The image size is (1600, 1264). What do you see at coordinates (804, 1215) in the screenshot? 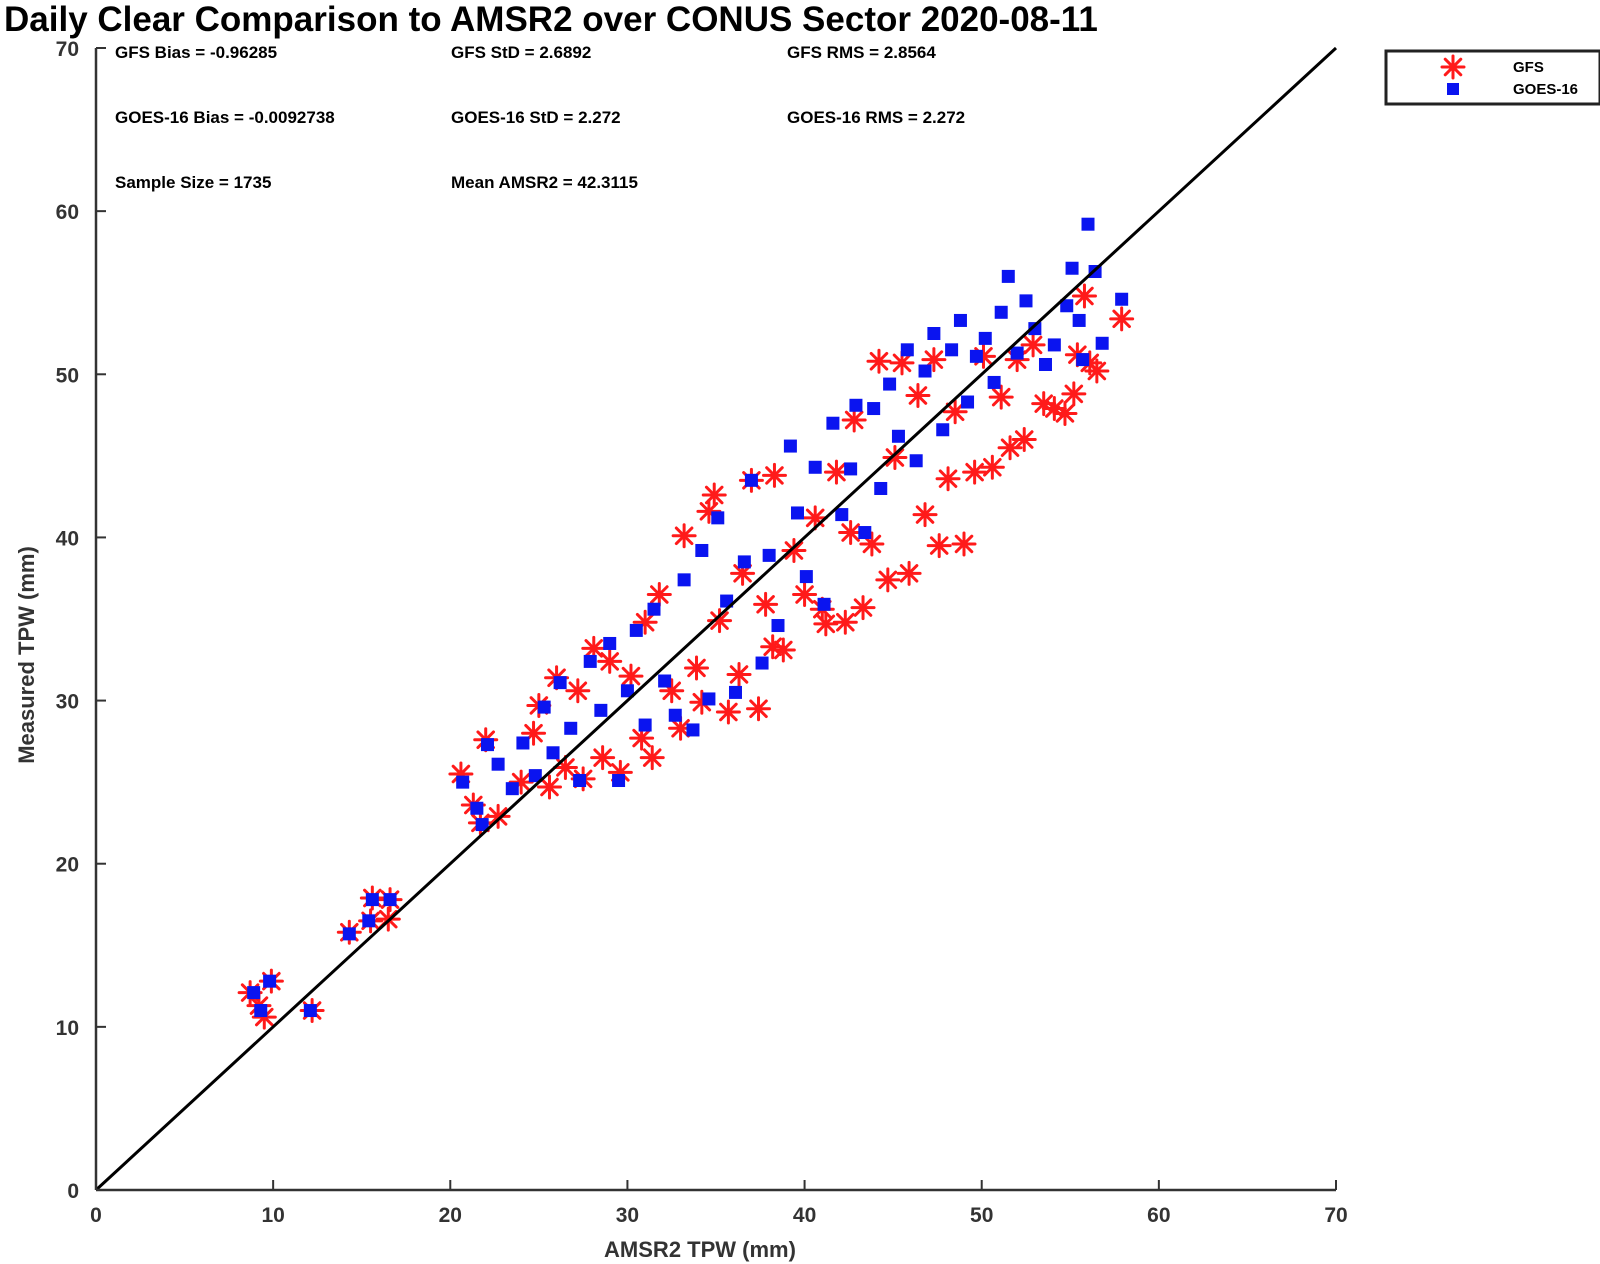
I see `x-tick-label: 40` at bounding box center [804, 1215].